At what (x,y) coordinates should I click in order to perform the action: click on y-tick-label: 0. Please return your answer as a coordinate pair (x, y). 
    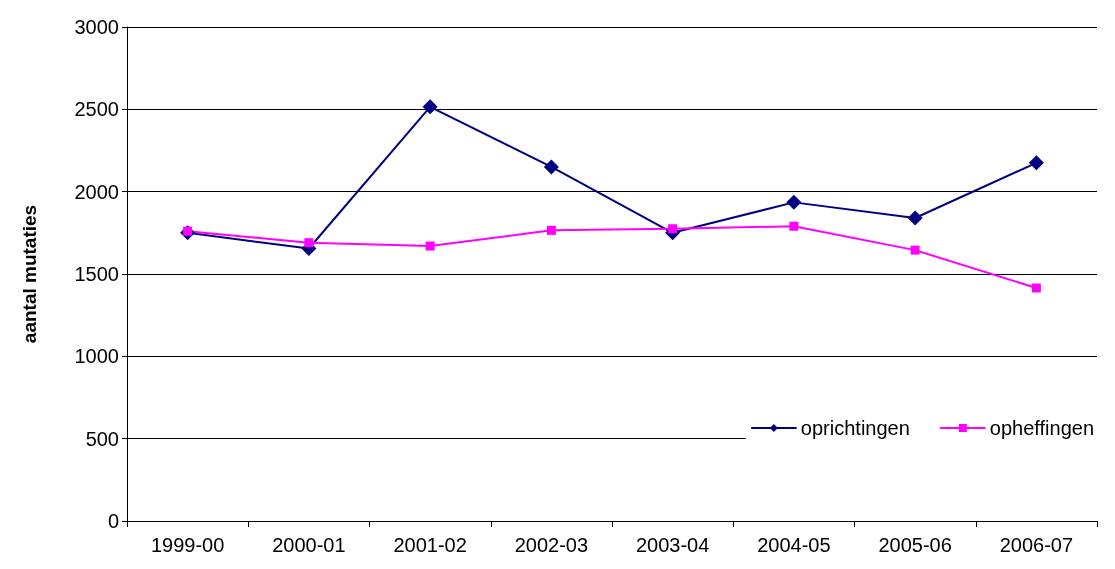
    Looking at the image, I should click on (113, 521).